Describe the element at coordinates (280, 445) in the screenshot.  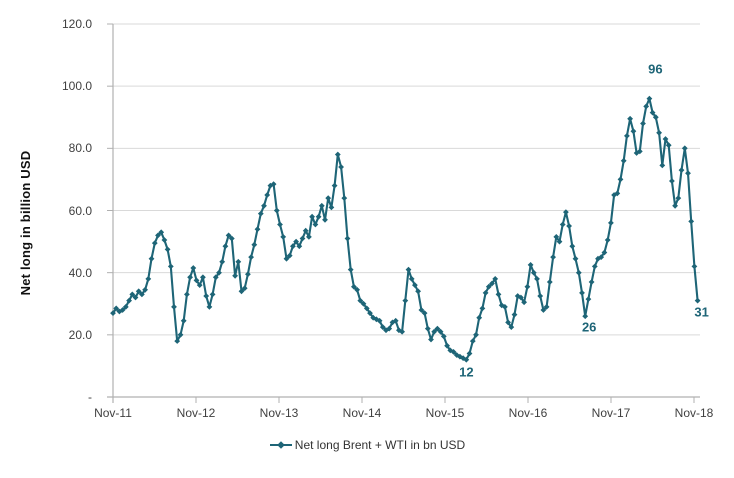
I see `legend-line-marker-icon` at that location.